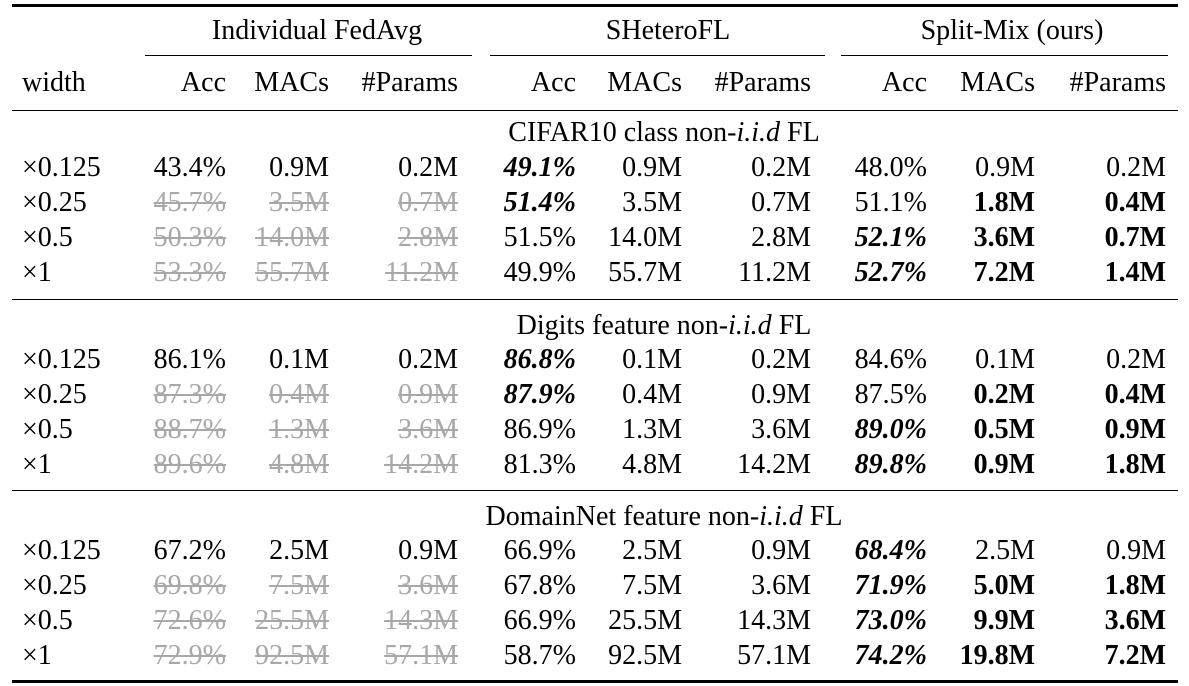 Image resolution: width=1189 pixels, height=686 pixels. Describe the element at coordinates (189, 359) in the screenshot. I see `cell: 86.1%` at that location.